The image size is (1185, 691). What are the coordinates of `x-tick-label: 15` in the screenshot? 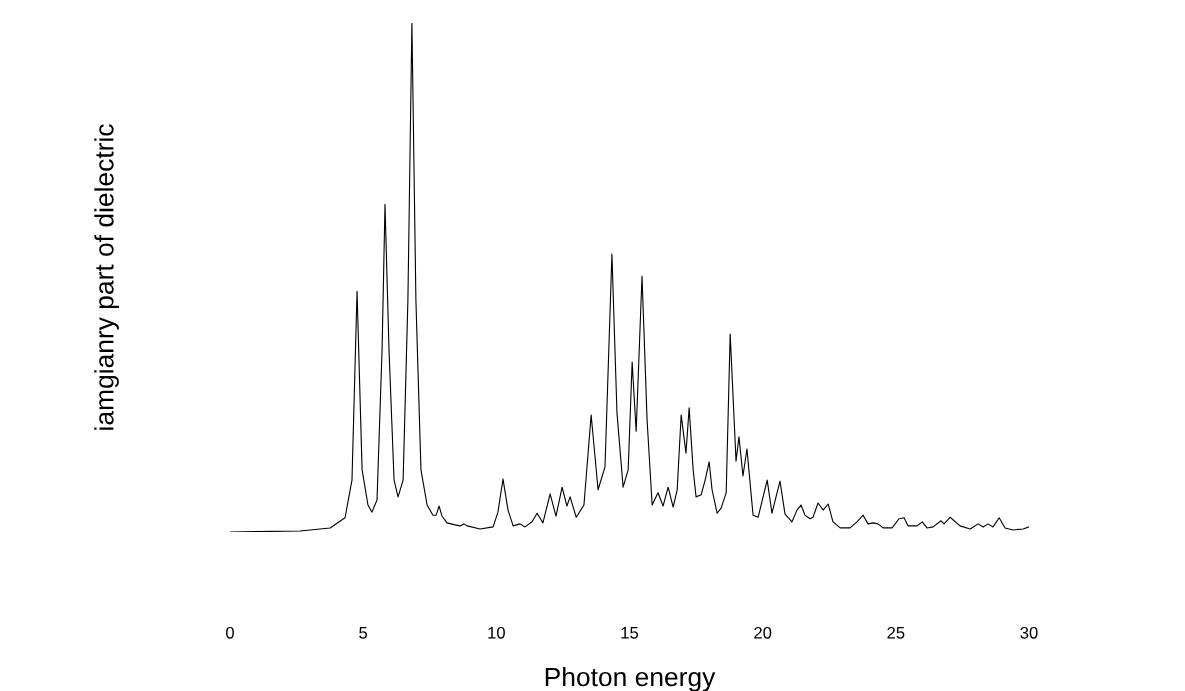 It's located at (630, 633).